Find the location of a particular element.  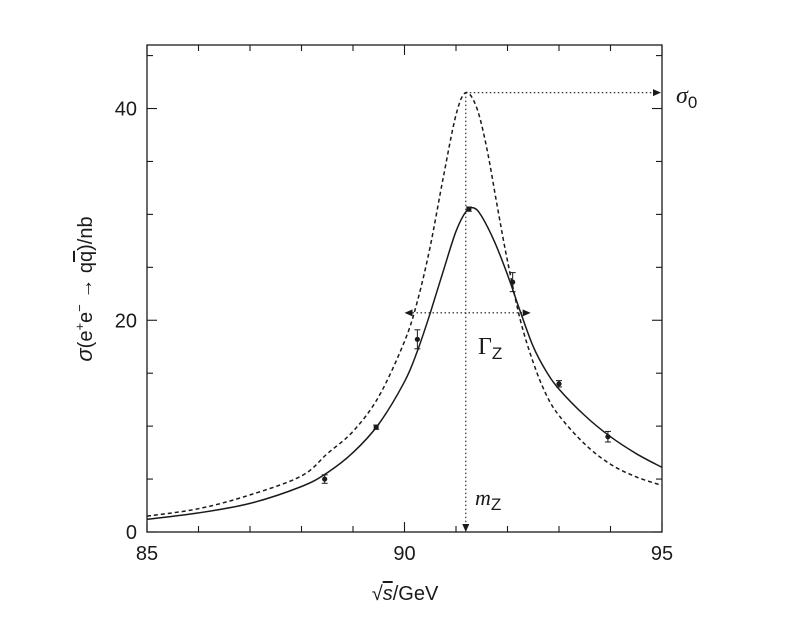

y-axis-label-arrow: → q is located at coordinates (86, 283).